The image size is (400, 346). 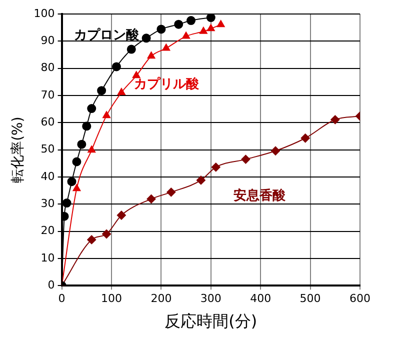 I want to click on x-tick-label: 300, so click(x=211, y=299).